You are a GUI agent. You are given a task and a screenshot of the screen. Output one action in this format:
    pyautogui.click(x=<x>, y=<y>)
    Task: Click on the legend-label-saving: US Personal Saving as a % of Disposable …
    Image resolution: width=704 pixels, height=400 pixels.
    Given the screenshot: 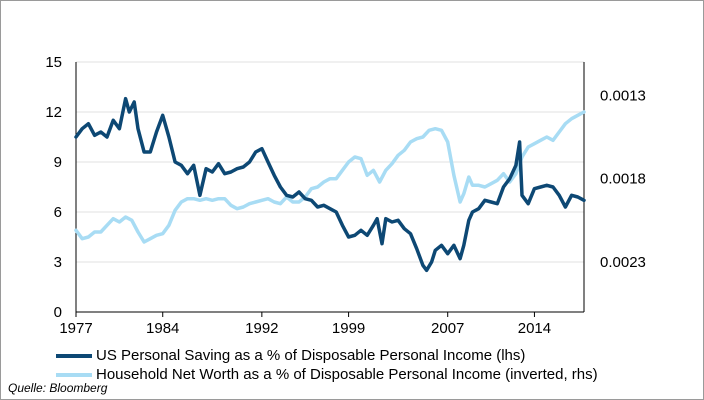 What is the action you would take?
    pyautogui.click(x=311, y=355)
    